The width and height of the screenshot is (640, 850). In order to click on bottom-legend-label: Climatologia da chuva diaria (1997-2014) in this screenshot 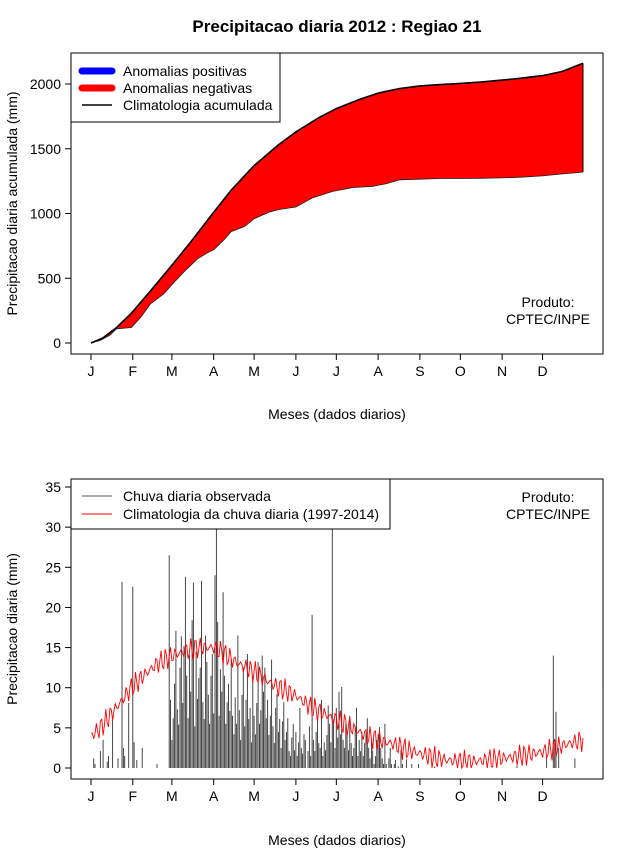, I will do `click(251, 514)`.